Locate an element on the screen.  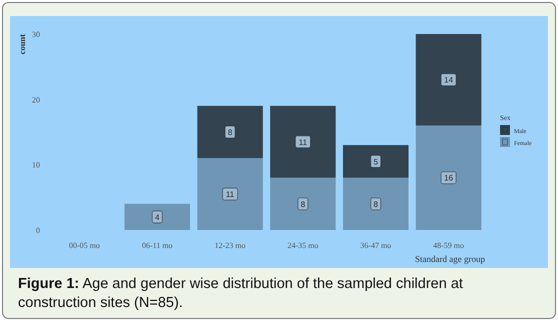
y-tick-label: 0 is located at coordinates (38, 230).